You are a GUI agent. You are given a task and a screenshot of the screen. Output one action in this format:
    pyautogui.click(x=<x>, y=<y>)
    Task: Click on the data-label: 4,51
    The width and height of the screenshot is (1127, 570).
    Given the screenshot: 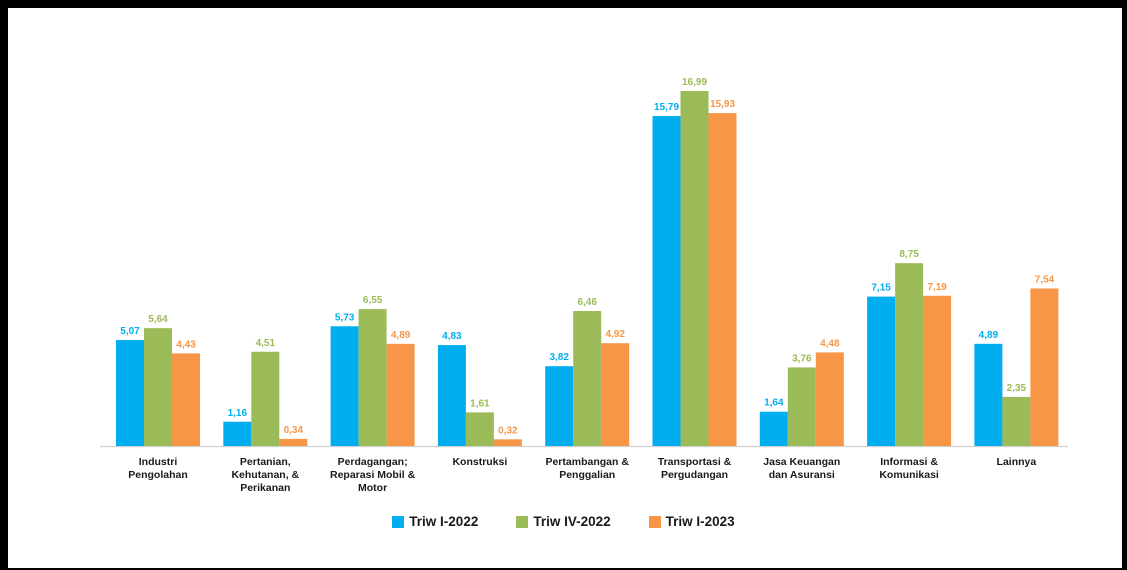 What is the action you would take?
    pyautogui.click(x=266, y=343)
    